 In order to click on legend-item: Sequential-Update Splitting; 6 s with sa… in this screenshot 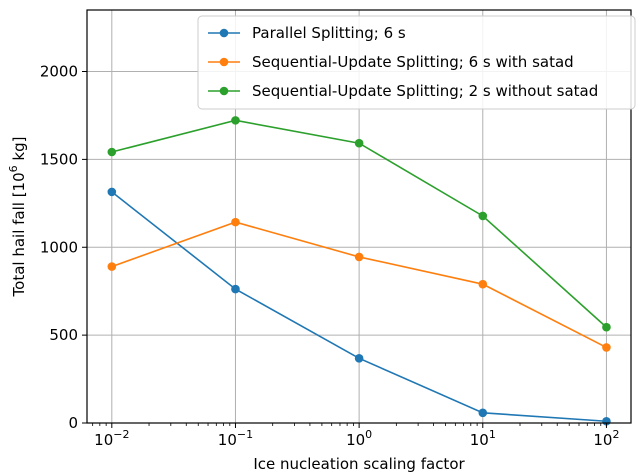, I will do `click(391, 62)`.